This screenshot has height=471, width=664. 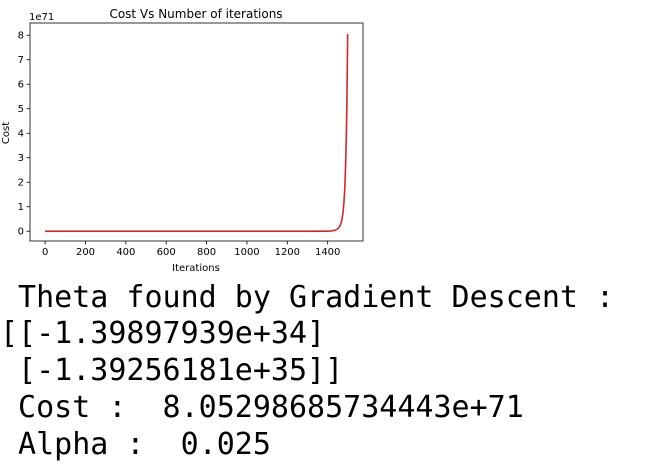 What do you see at coordinates (21, 36) in the screenshot?
I see `y-tick-label: 8` at bounding box center [21, 36].